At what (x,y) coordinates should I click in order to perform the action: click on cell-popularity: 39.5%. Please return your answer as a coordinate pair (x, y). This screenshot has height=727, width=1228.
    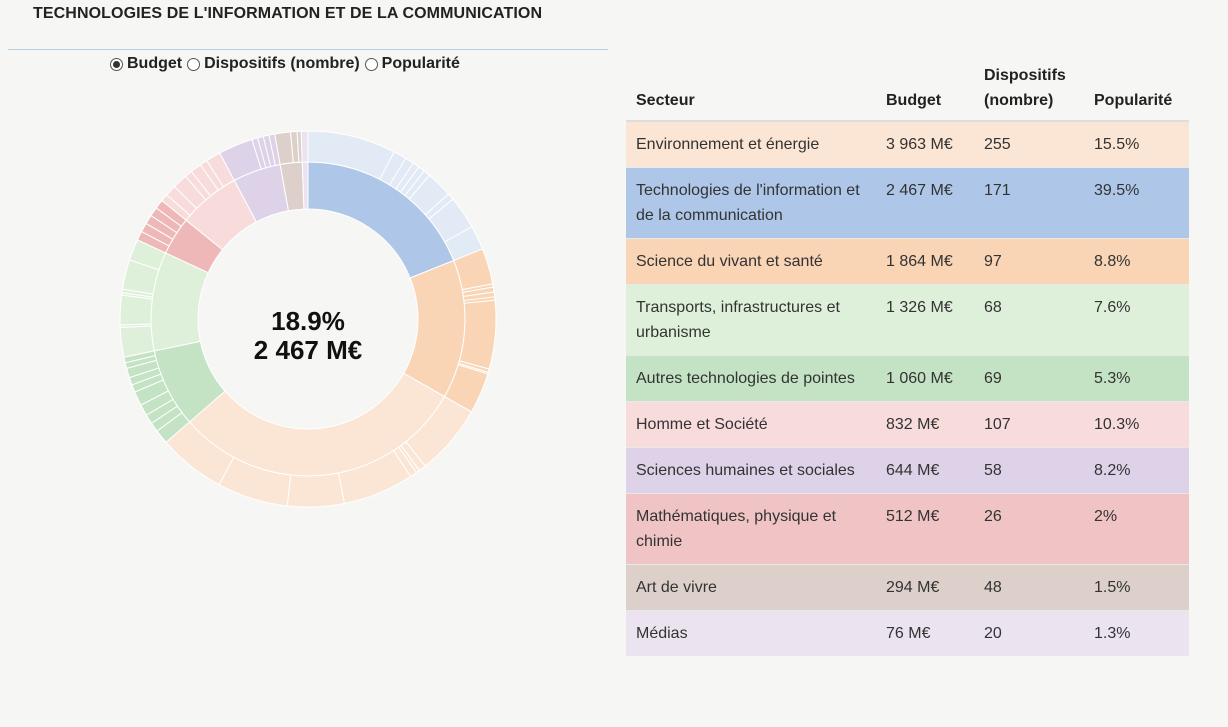
    Looking at the image, I should click on (1136, 203).